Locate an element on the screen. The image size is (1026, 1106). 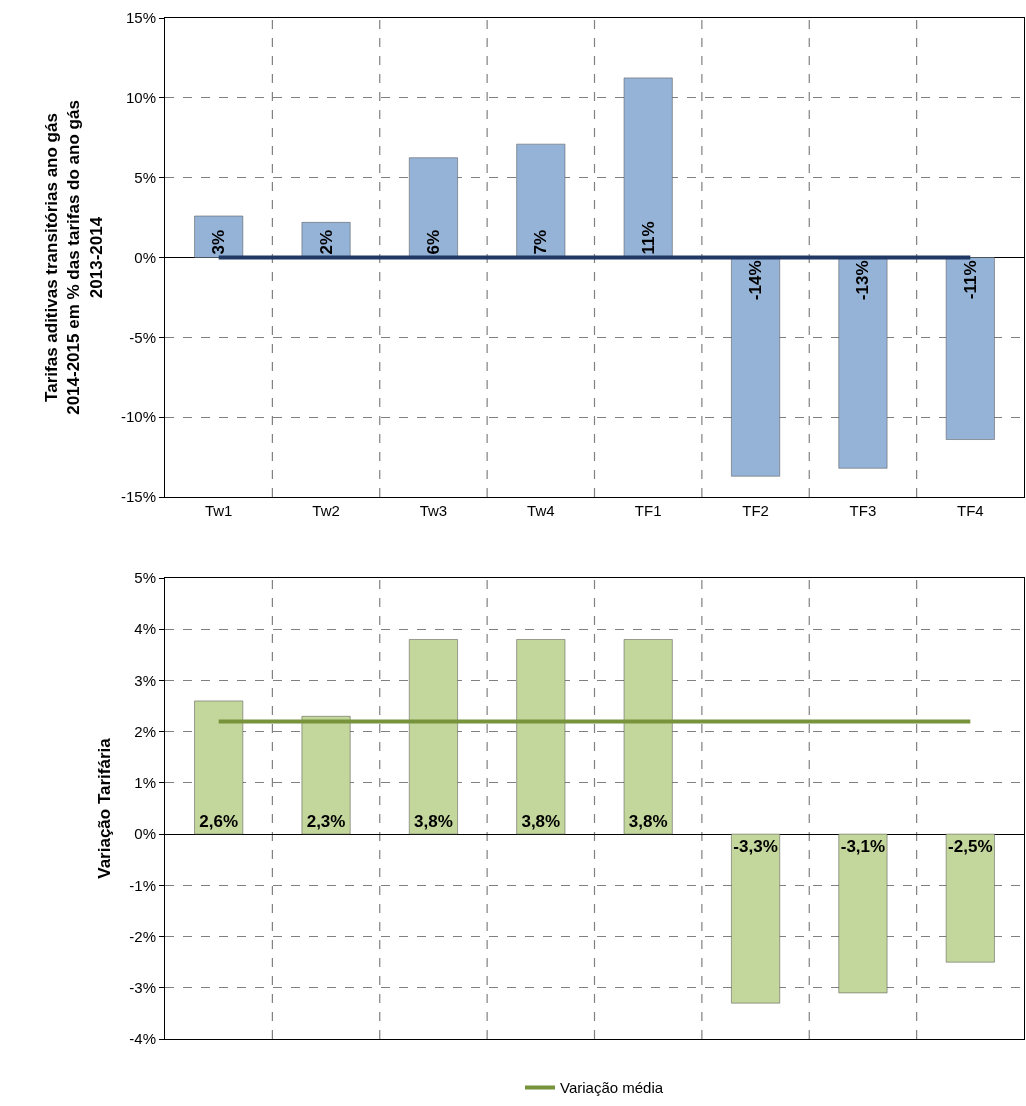
x-tick-label: Tw2 is located at coordinates (326, 510).